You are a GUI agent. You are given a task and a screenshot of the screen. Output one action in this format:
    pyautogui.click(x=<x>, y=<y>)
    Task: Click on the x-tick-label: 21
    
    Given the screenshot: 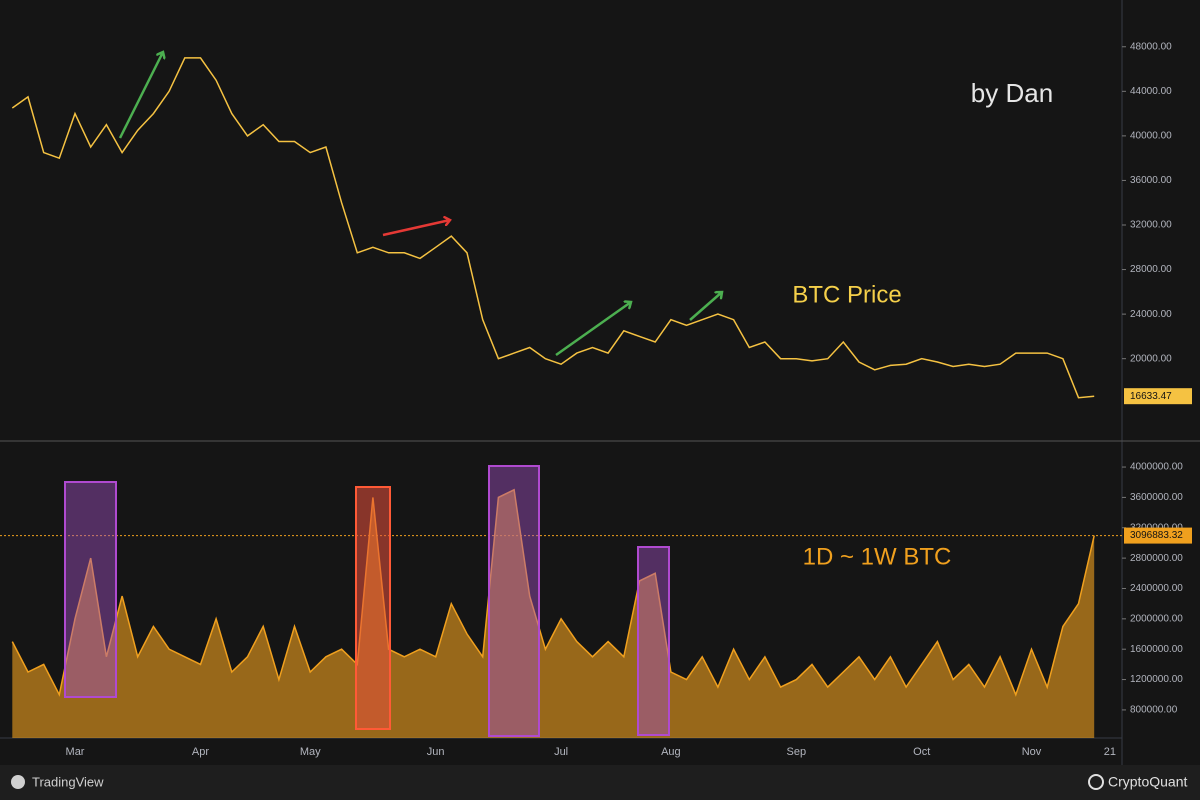 What is the action you would take?
    pyautogui.click(x=1110, y=752)
    